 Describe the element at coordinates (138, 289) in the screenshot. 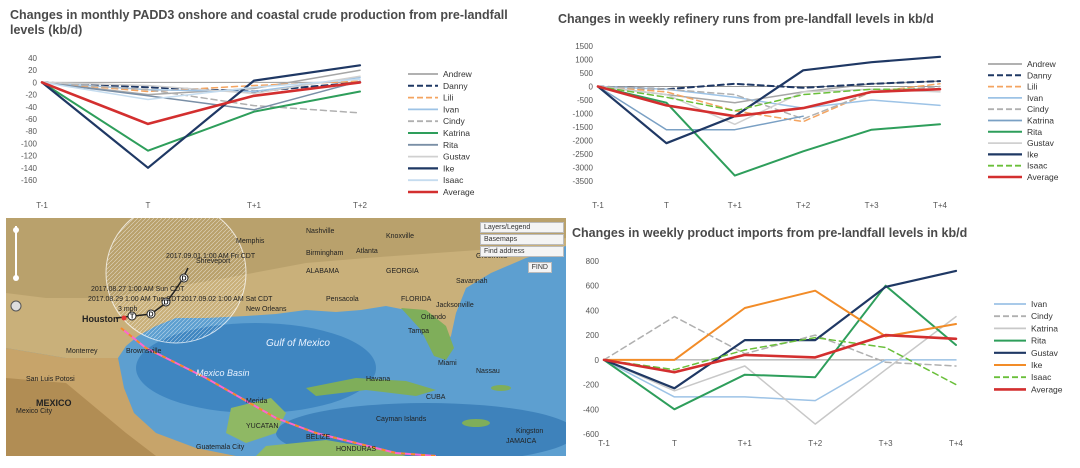

I see `storm-label: 2017.08.27 1:00 AM Sun CDT` at that location.